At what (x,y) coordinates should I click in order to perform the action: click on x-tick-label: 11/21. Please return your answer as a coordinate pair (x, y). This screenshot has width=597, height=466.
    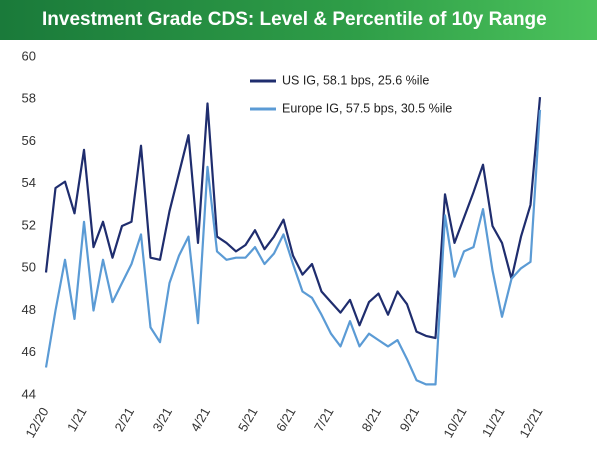
    Looking at the image, I should click on (493, 422).